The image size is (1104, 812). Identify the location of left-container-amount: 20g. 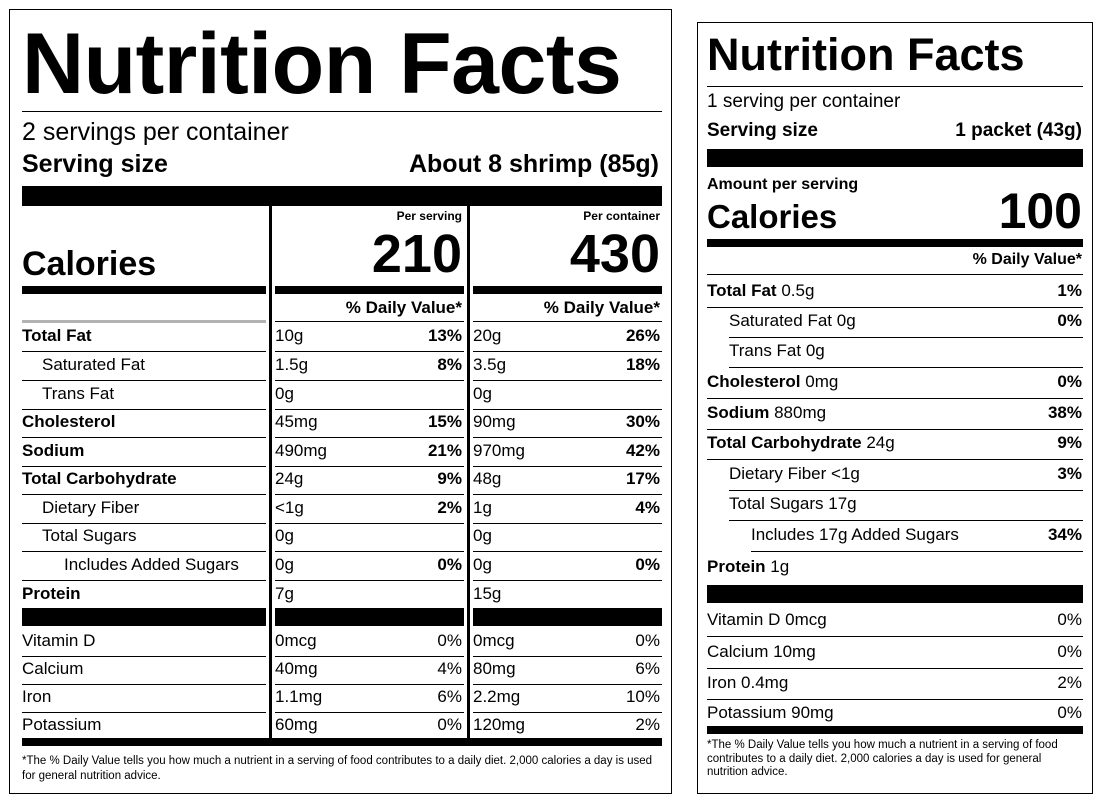
(487, 335).